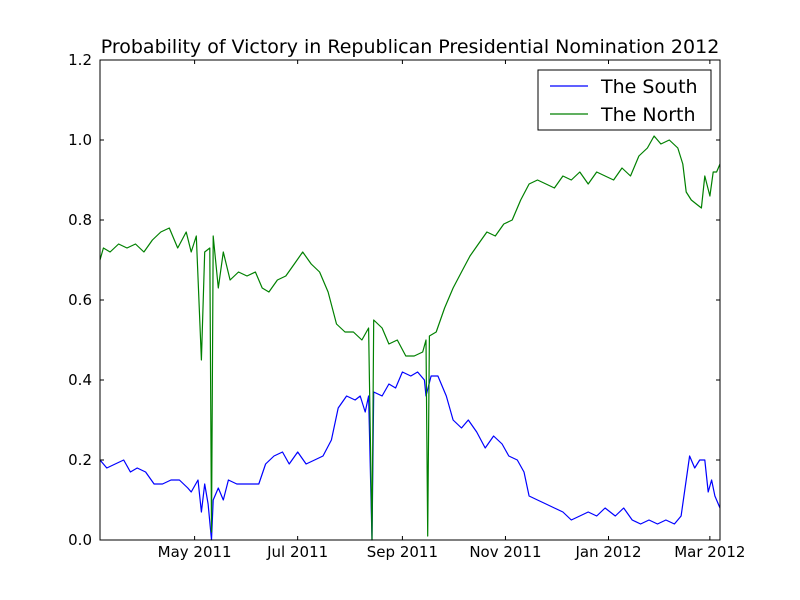 The height and width of the screenshot is (600, 800). I want to click on y-tick-label: 0.0, so click(80, 540).